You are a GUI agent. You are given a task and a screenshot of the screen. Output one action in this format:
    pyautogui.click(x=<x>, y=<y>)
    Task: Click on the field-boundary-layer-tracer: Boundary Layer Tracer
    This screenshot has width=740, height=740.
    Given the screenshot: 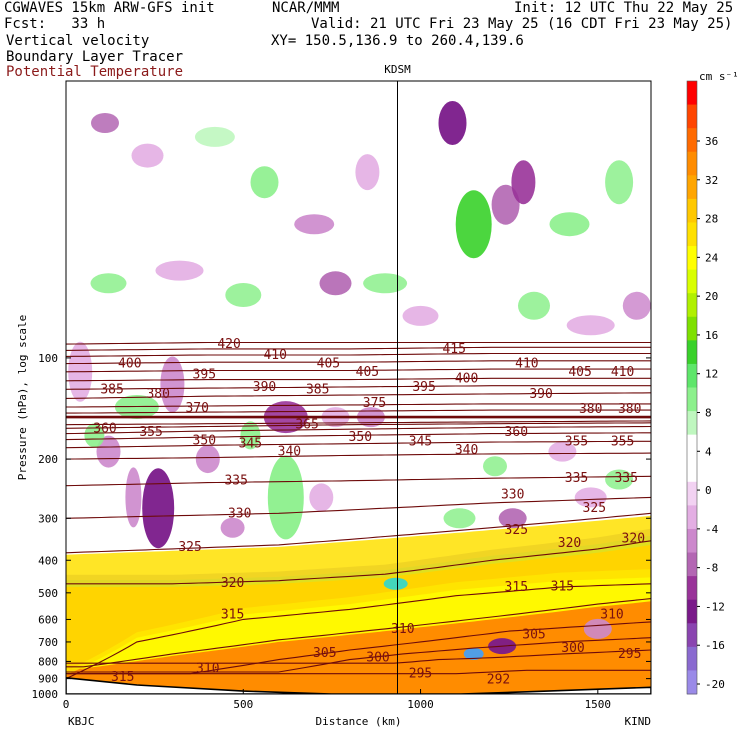 What is the action you would take?
    pyautogui.click(x=95, y=57)
    